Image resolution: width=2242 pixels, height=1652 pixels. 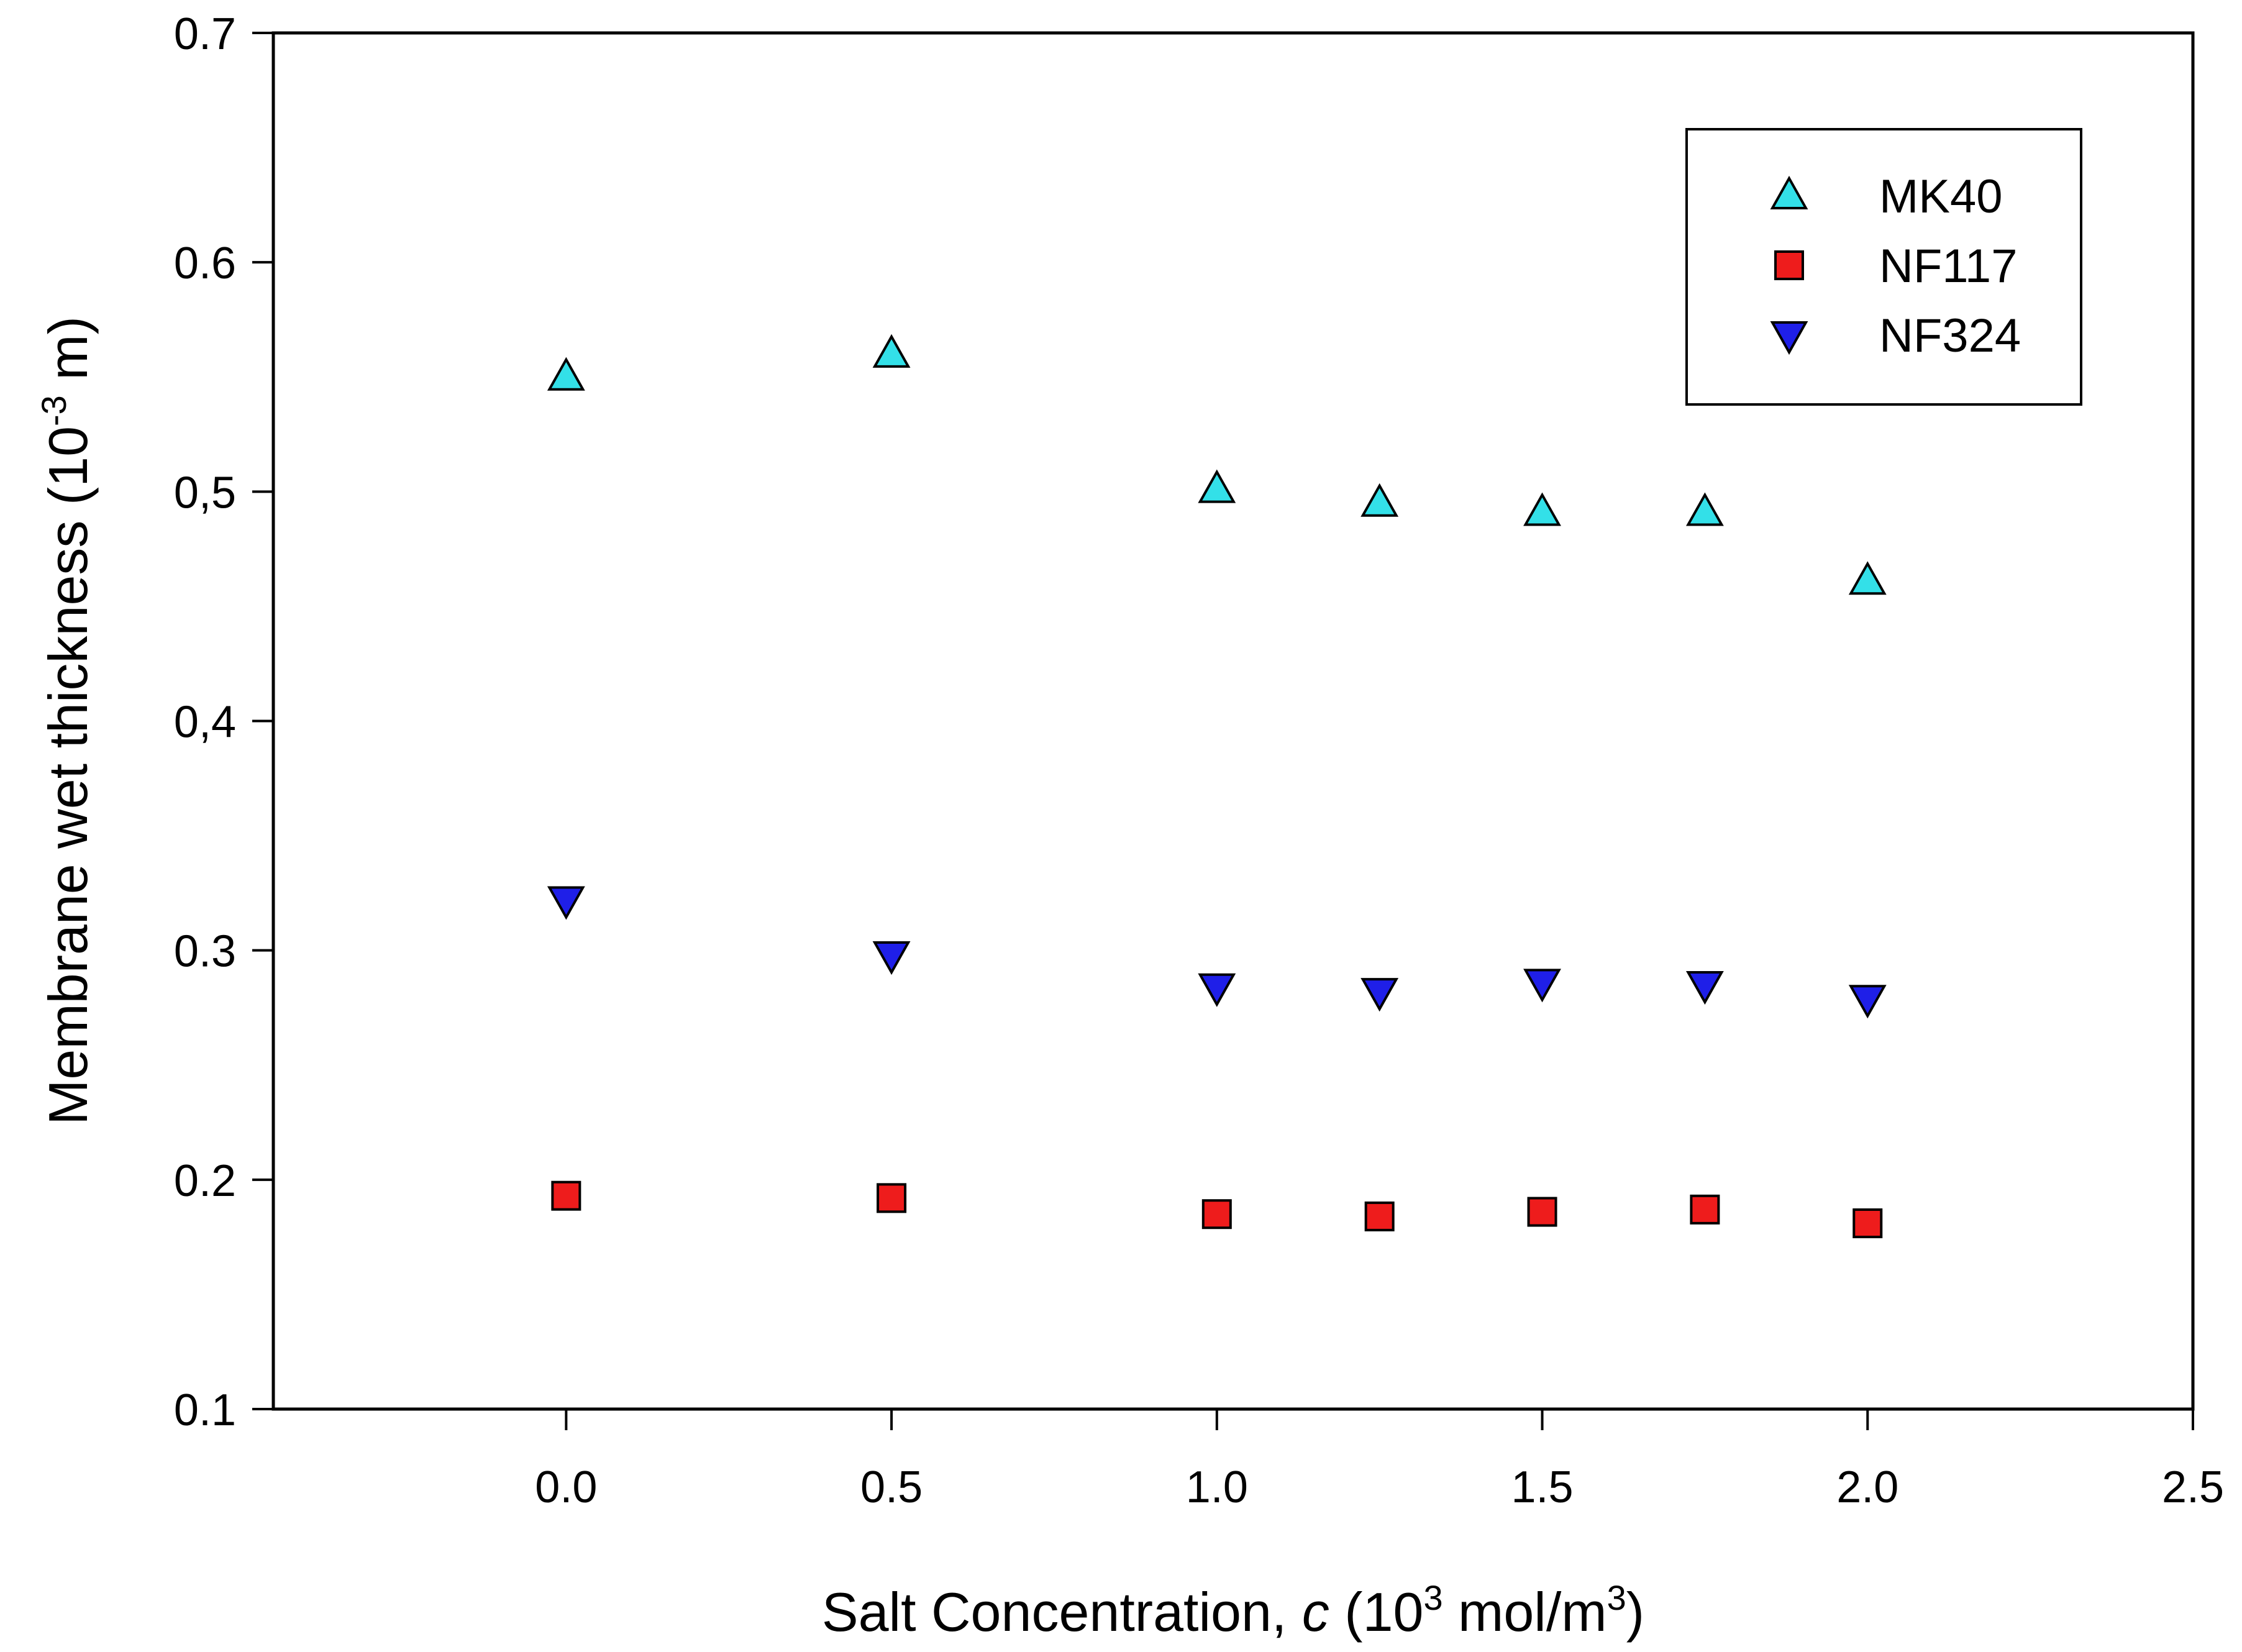 I want to click on y-tick-label: 0.3, so click(x=205, y=952).